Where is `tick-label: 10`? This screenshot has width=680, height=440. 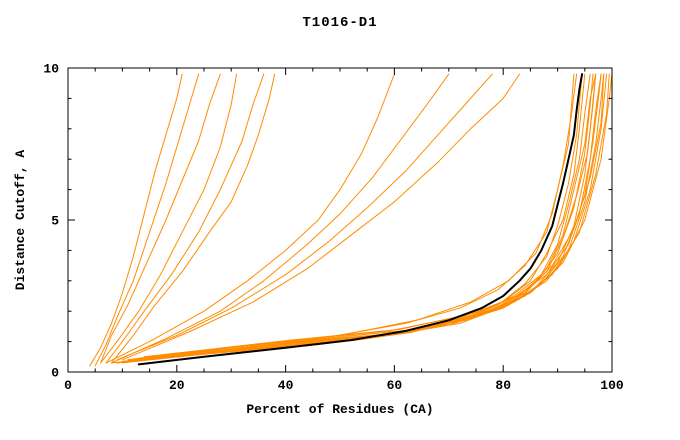
tick-label: 10 is located at coordinates (51, 69).